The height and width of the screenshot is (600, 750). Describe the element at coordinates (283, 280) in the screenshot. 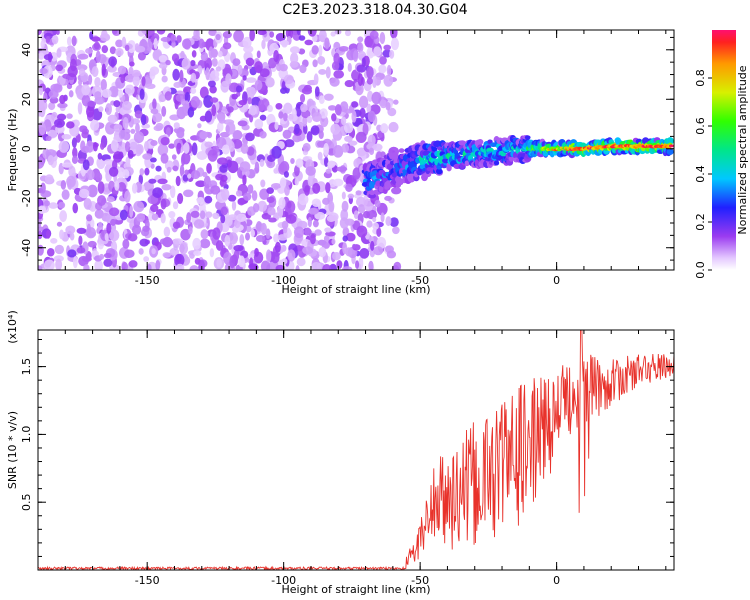

I see `x-tick-label: -100` at that location.